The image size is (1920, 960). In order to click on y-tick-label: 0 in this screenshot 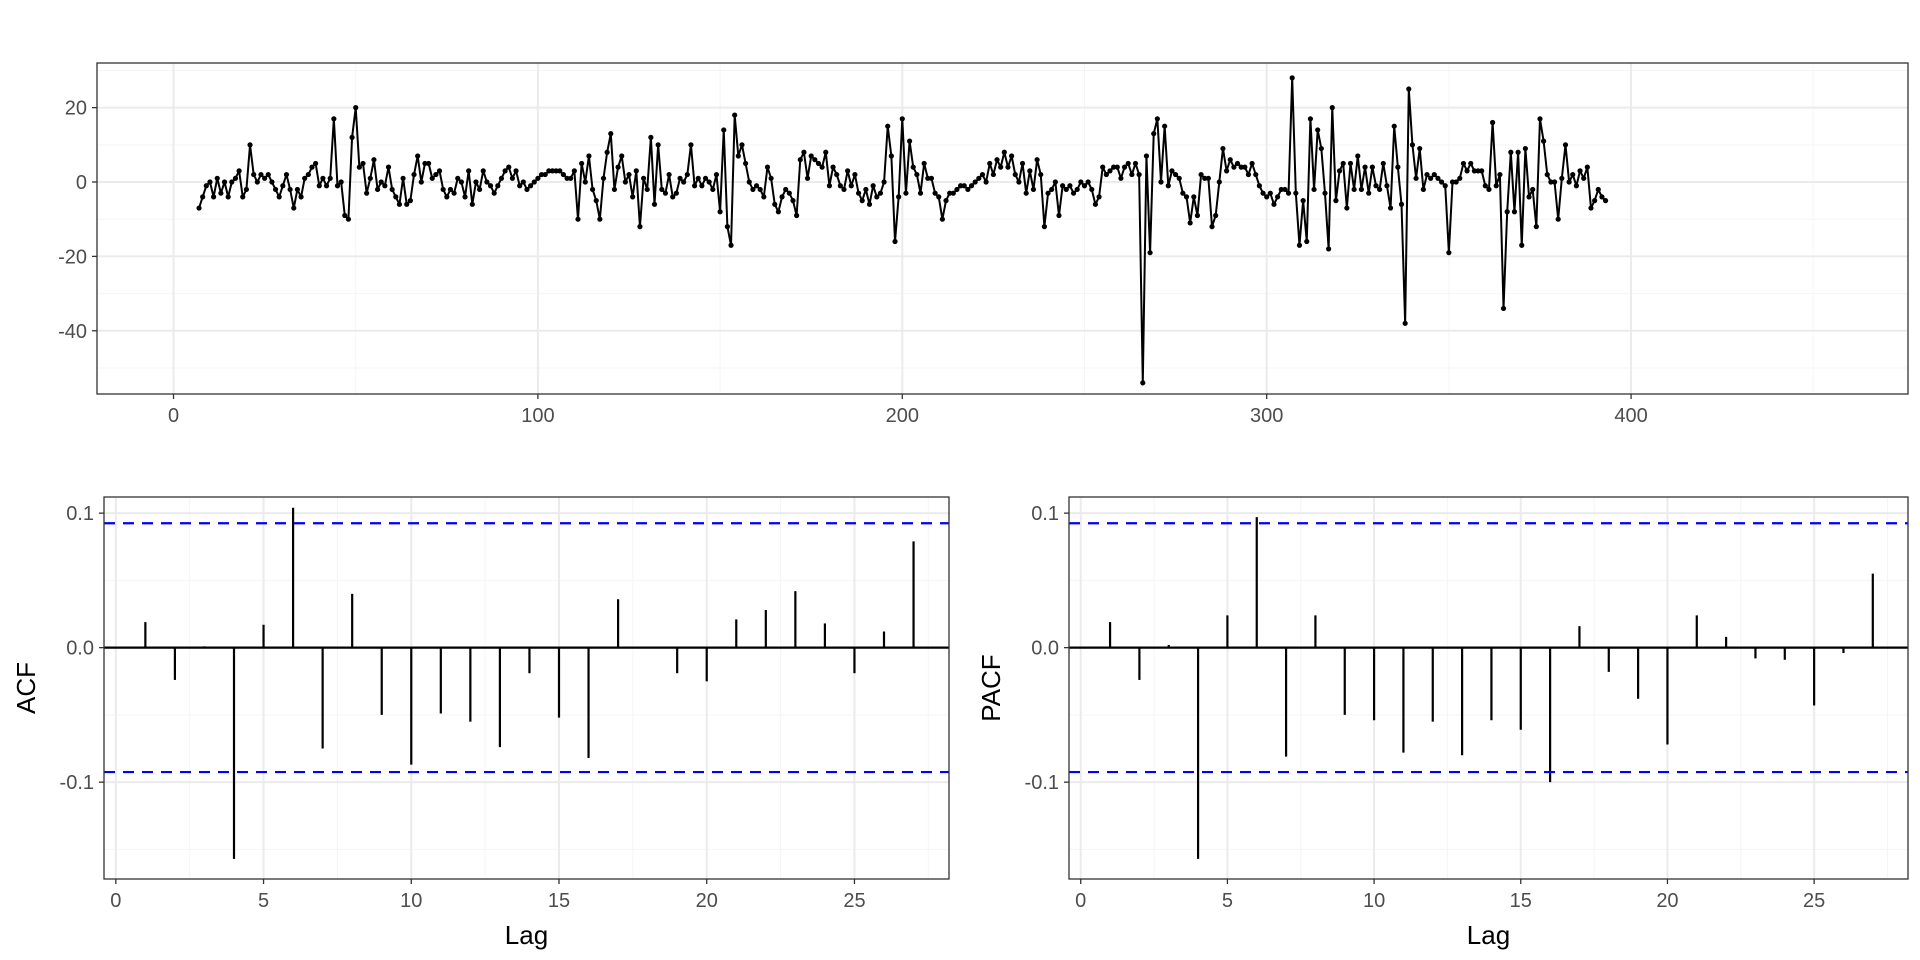, I will do `click(81, 183)`.